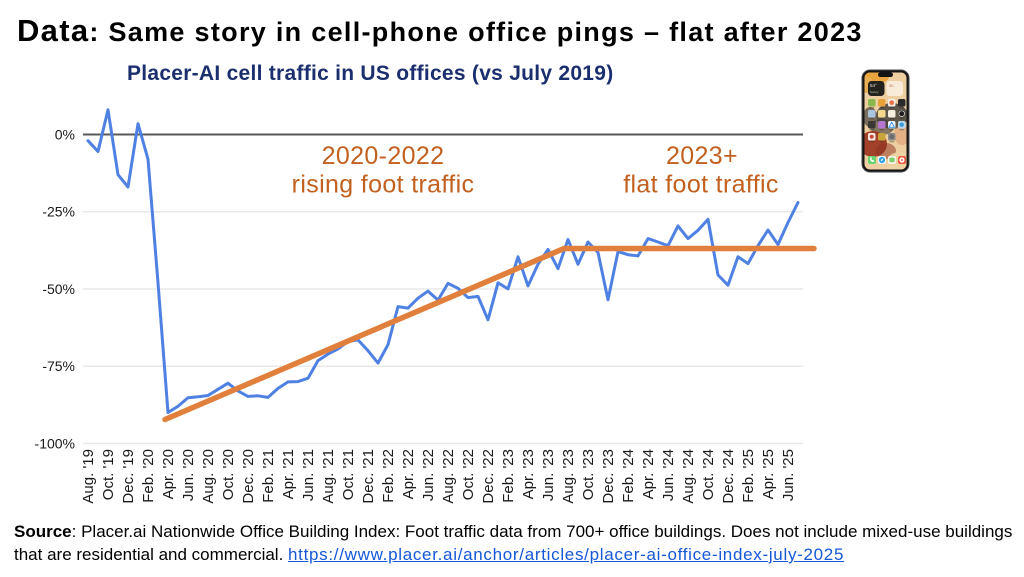 The image size is (1024, 577). I want to click on svg-text: -25%, so click(58, 212).